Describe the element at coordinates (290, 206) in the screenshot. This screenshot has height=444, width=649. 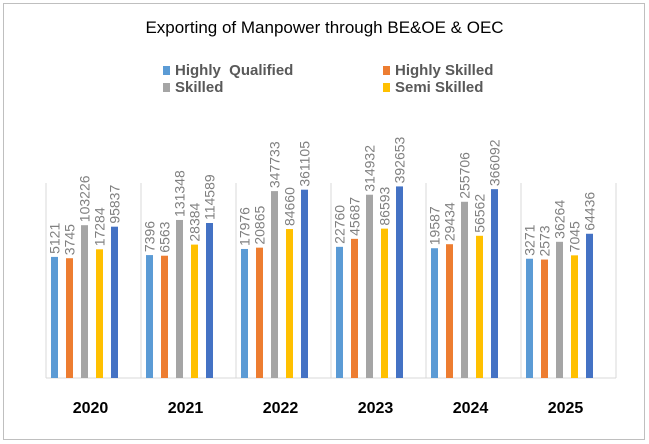
I see `data-label: 84660` at that location.